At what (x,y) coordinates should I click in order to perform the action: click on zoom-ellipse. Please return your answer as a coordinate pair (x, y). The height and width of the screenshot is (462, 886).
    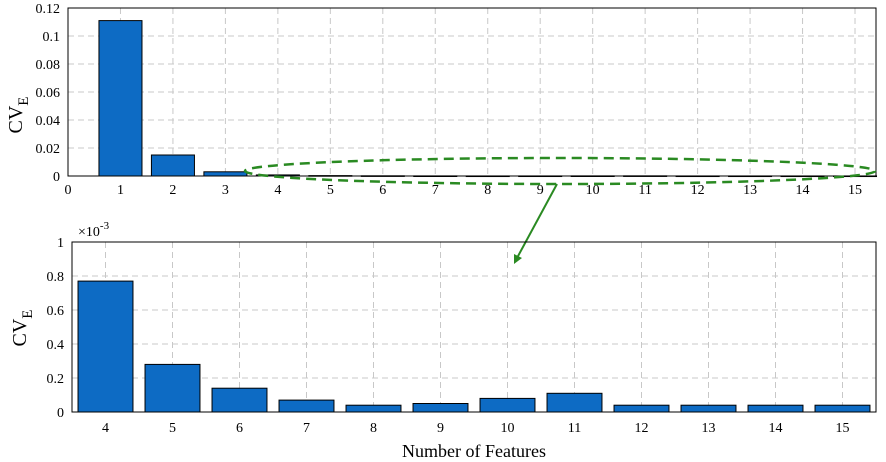
    Looking at the image, I should click on (560, 171).